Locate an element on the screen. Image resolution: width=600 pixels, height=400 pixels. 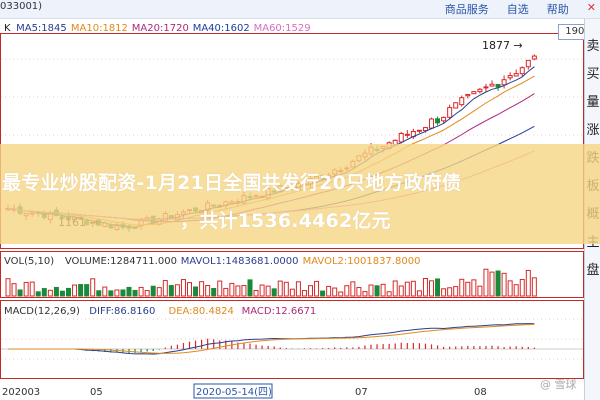
right-panel-item-3: 涨 is located at coordinates (593, 130).